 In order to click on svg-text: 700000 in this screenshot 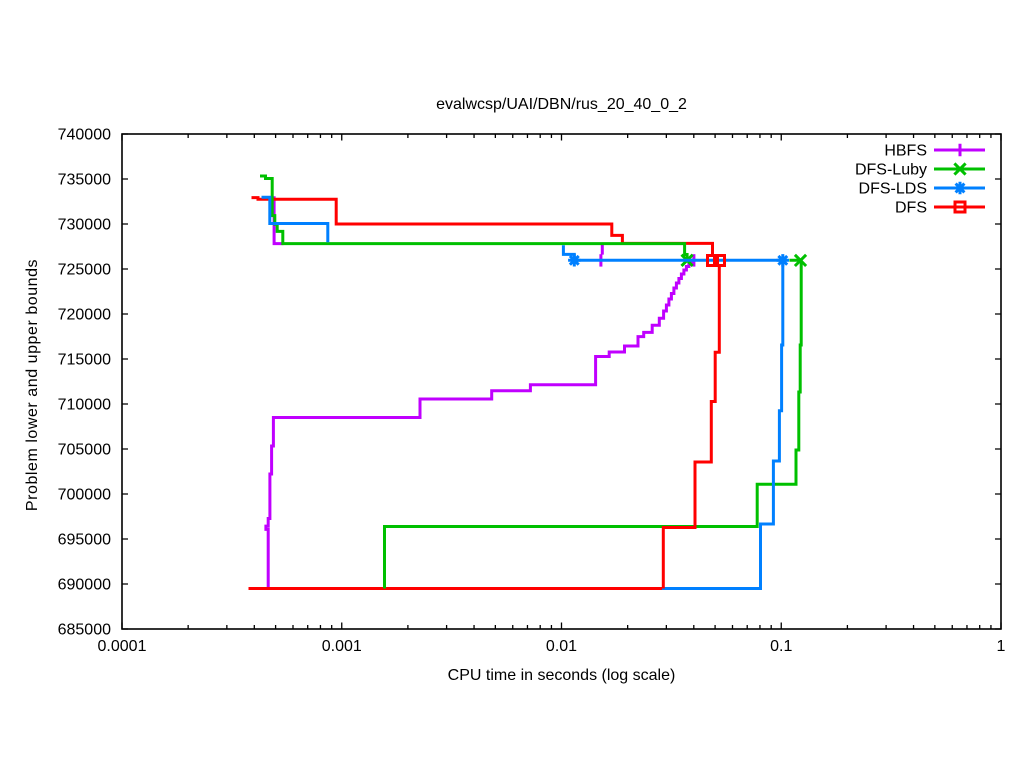, I will do `click(84, 495)`.